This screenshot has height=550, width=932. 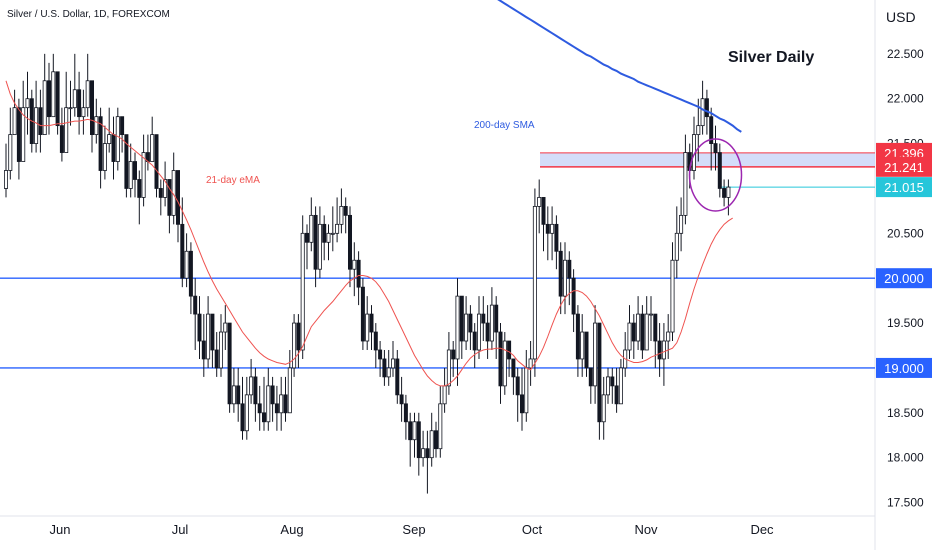 I want to click on resistance-zone-layer, so click(x=707, y=160).